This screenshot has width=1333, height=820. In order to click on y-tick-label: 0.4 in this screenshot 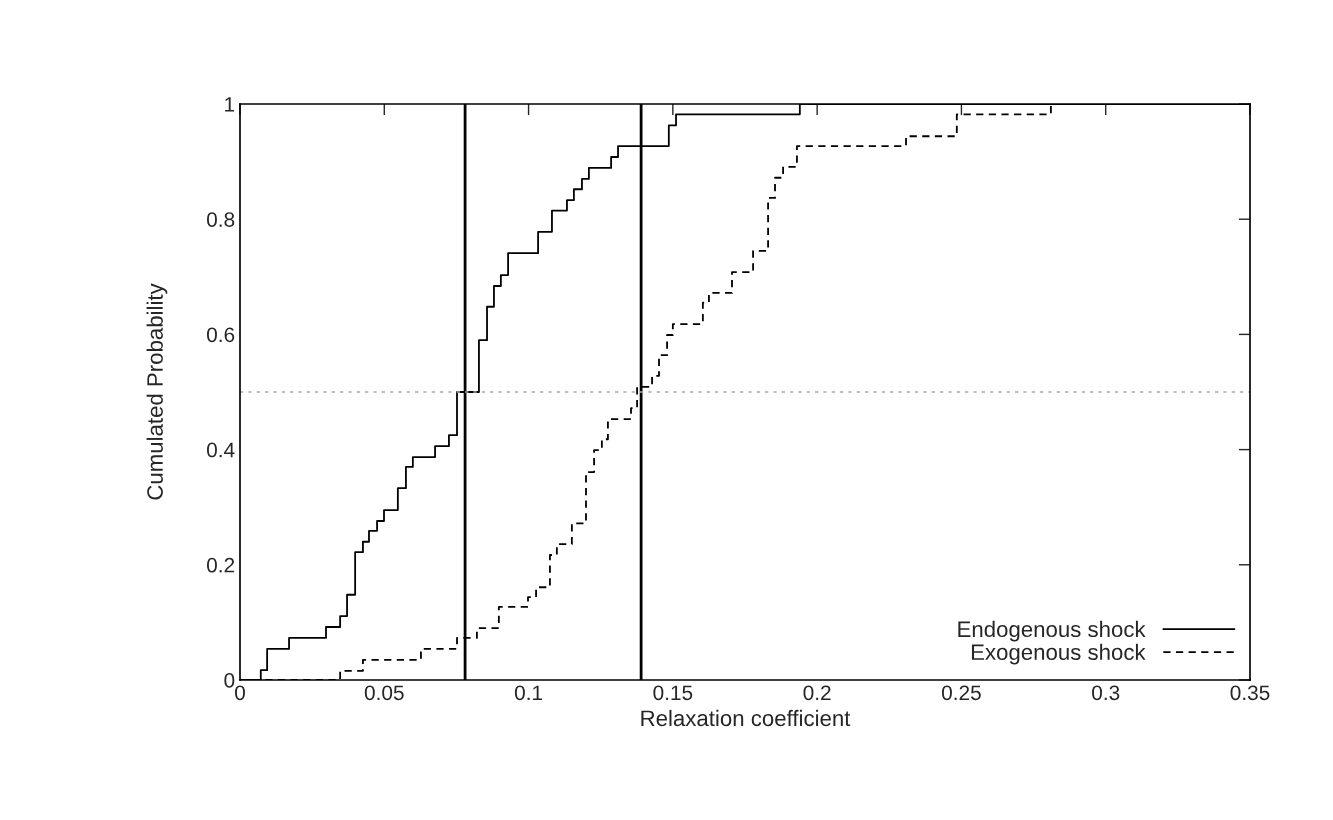, I will do `click(220, 450)`.